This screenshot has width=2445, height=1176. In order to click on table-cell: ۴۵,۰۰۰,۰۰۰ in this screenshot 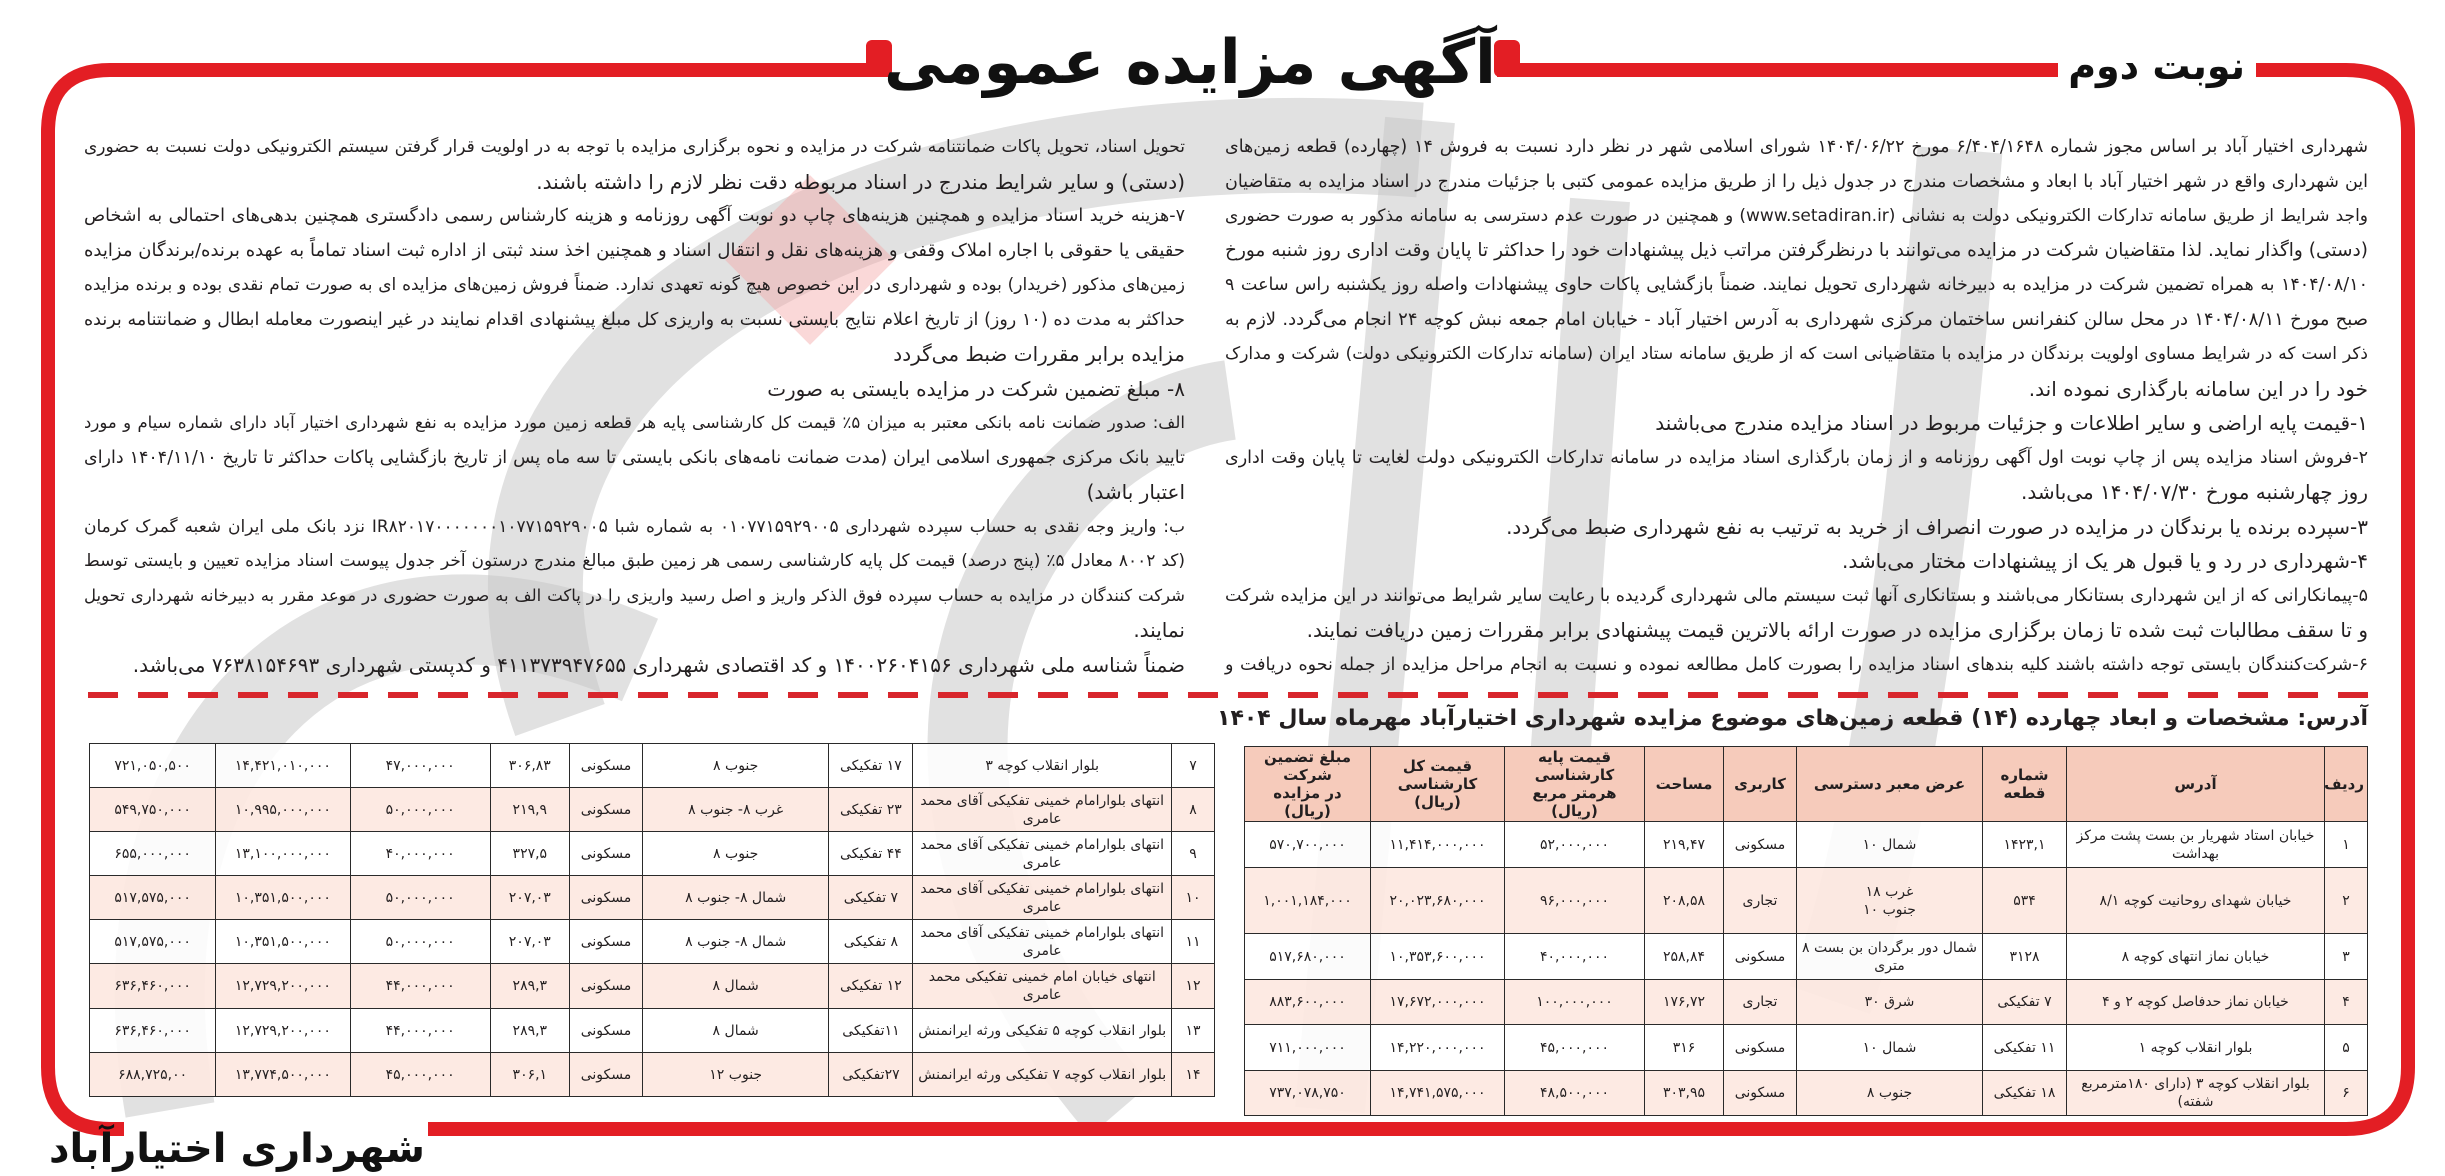, I will do `click(1574, 1047)`.